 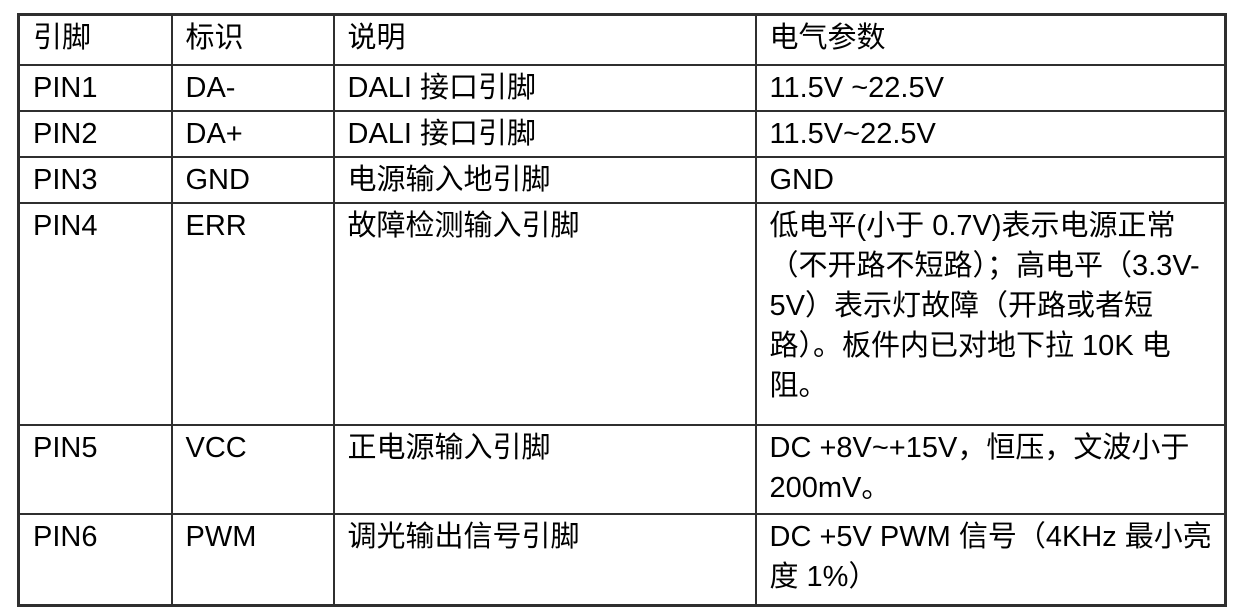 What do you see at coordinates (252, 469) in the screenshot?
I see `cell-mark: VCC` at bounding box center [252, 469].